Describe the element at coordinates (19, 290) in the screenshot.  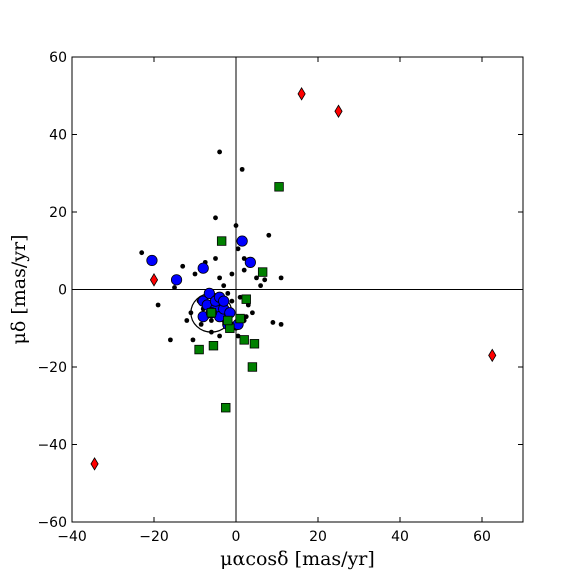
I see `y-axis-label: μδ [mas/yr]` at that location.